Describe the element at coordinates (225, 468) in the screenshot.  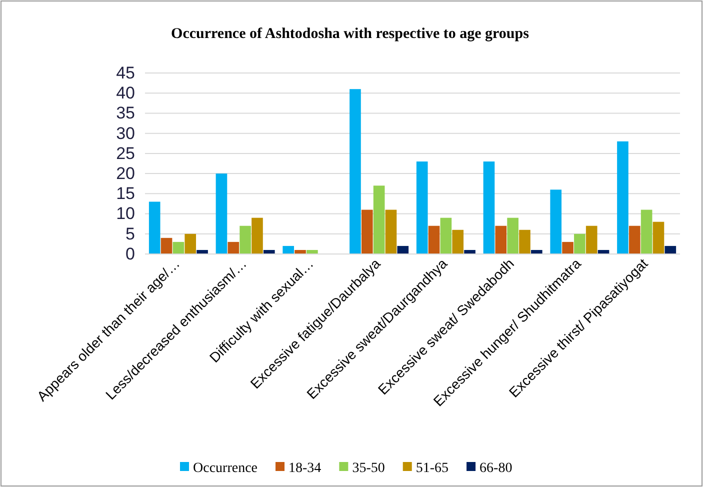
I see `legend-label: Occurrence` at that location.